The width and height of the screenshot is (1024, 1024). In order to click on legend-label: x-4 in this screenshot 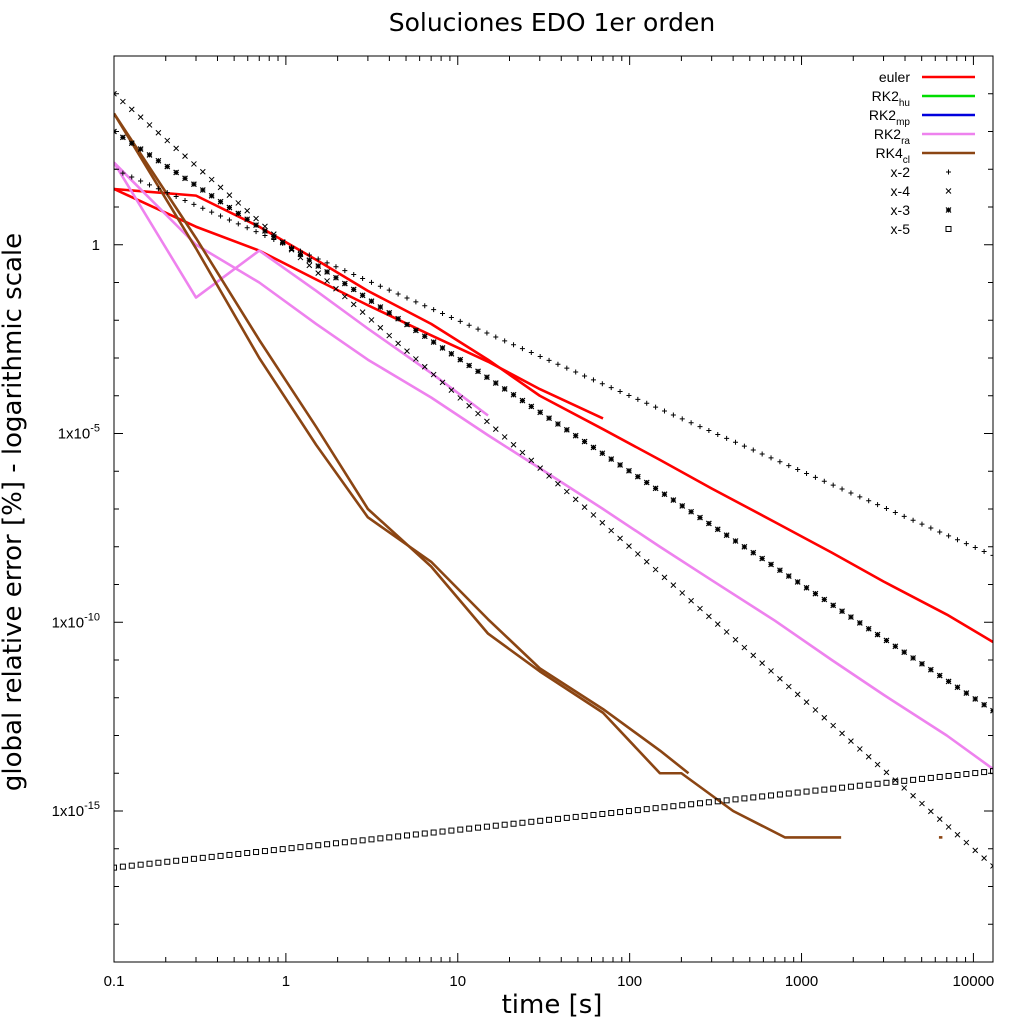, I will do `click(901, 191)`.